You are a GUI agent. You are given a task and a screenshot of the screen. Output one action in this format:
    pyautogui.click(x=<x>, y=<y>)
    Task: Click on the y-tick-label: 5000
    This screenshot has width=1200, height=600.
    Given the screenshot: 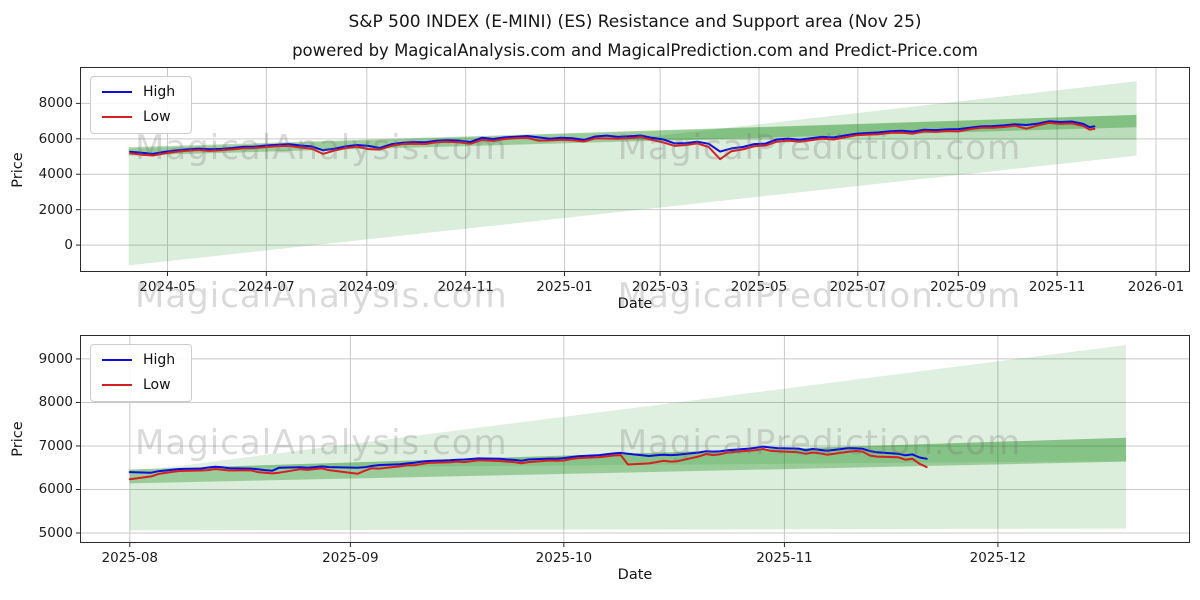 What is the action you would take?
    pyautogui.click(x=55, y=532)
    